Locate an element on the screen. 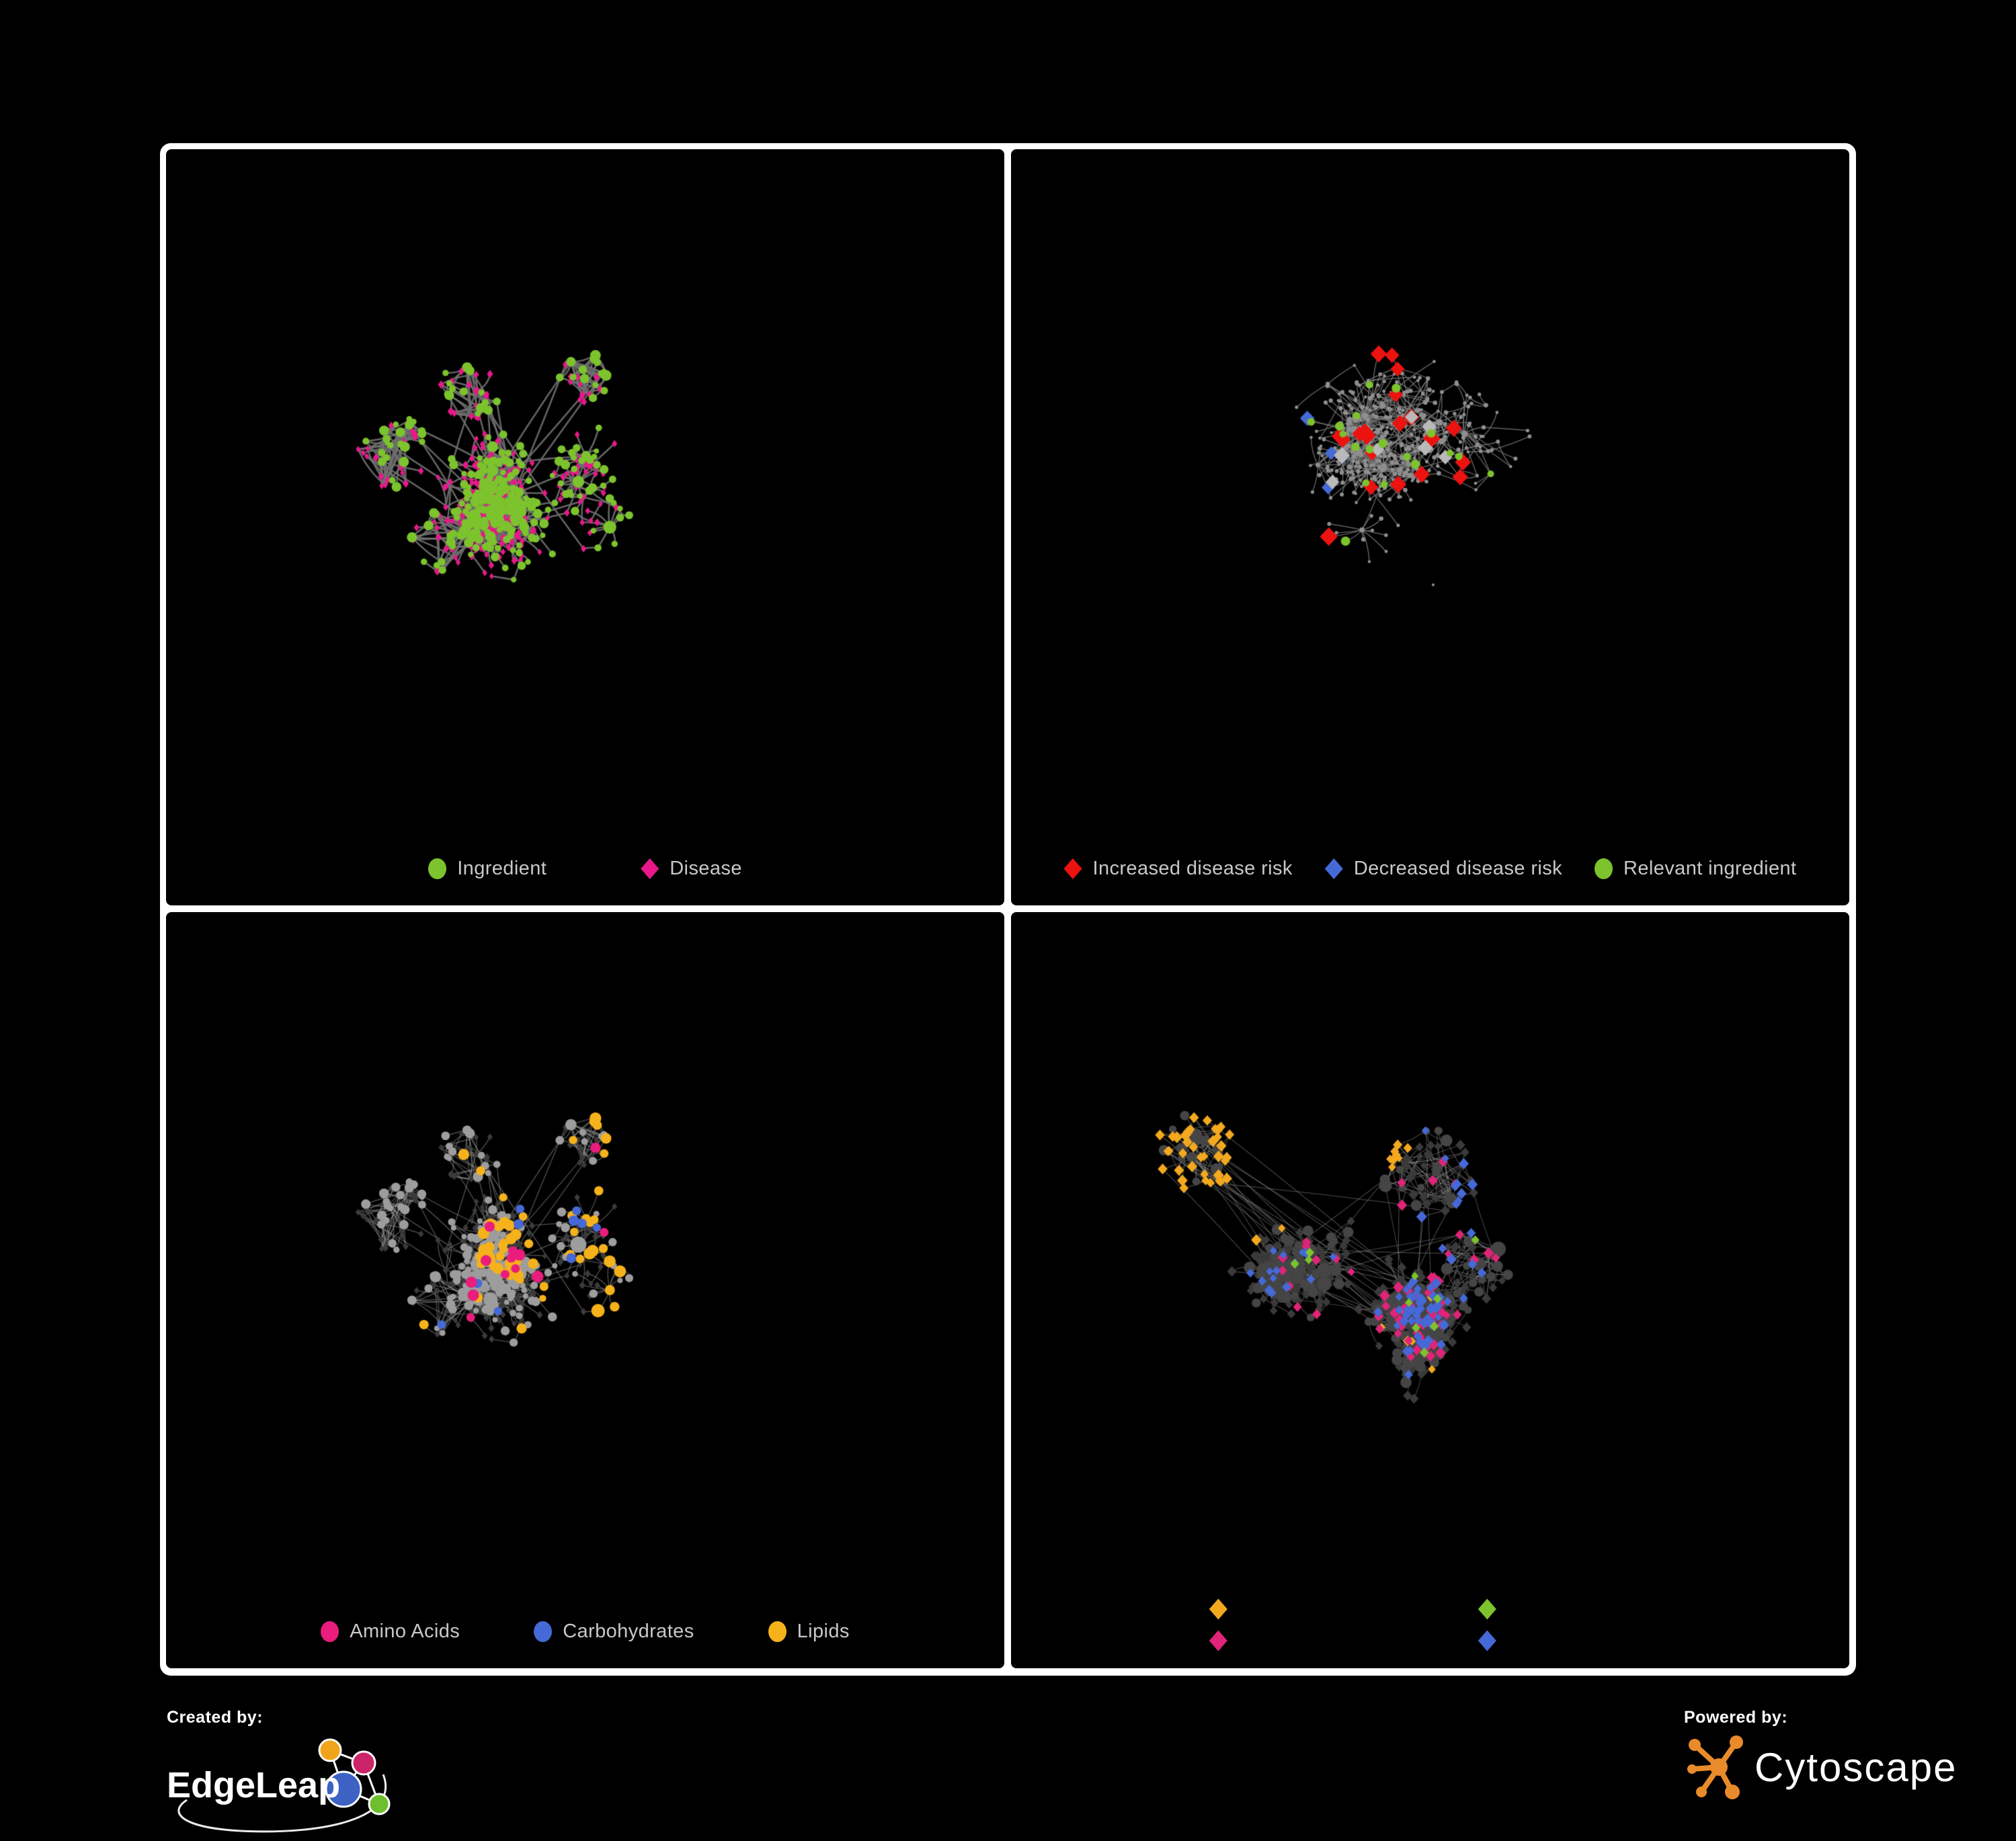 This screenshot has height=1841, width=2016. amino-acids-swatch is located at coordinates (330, 1631).